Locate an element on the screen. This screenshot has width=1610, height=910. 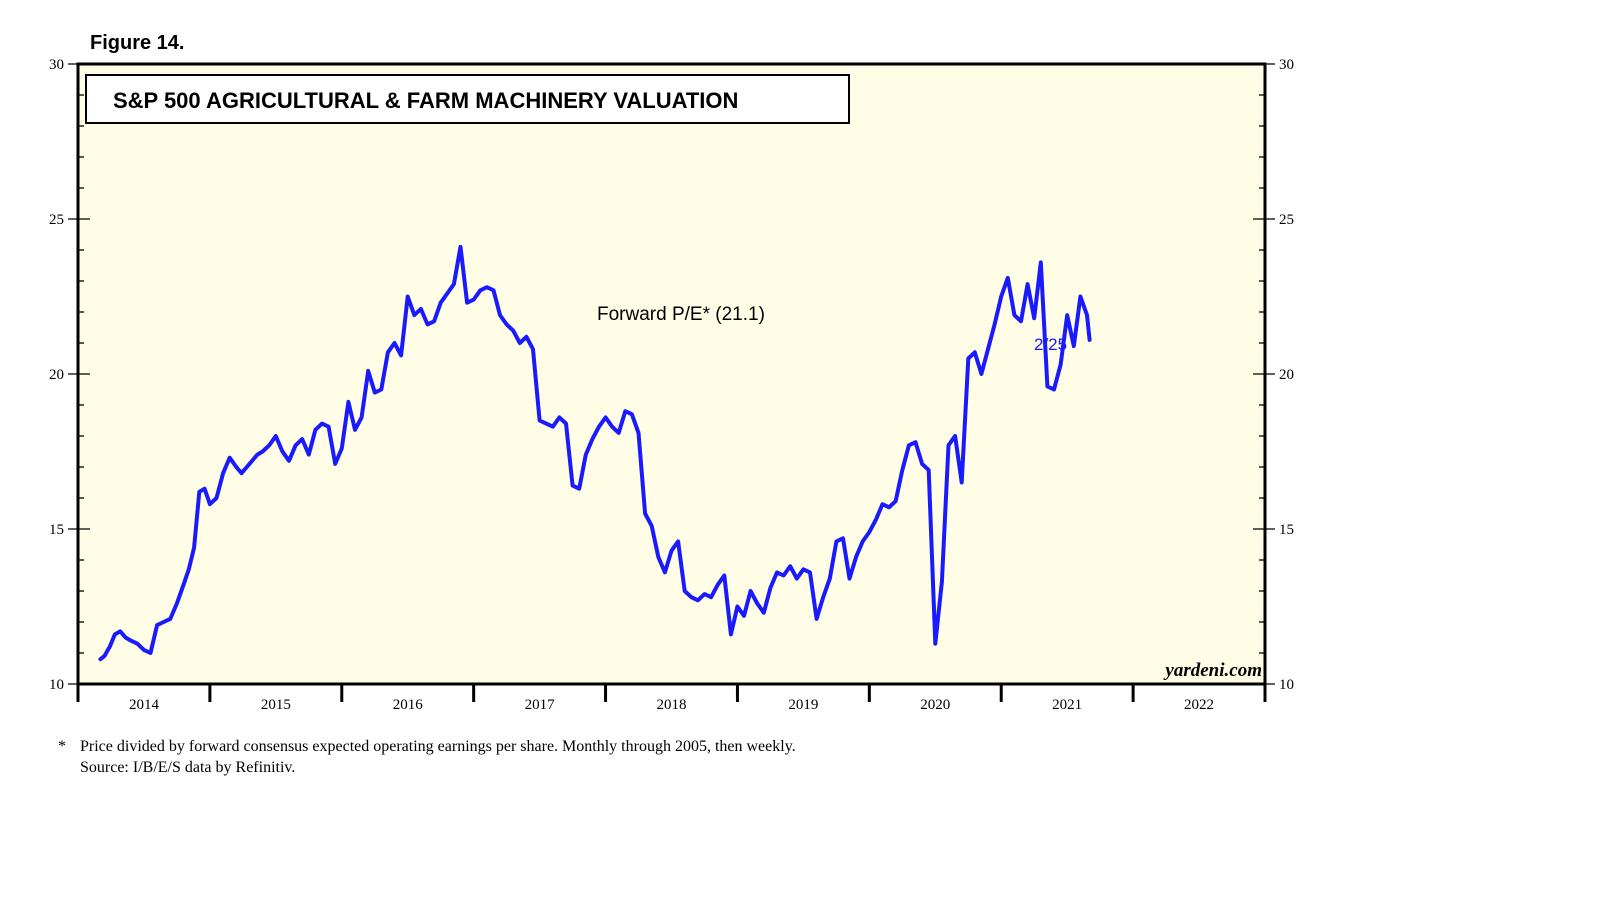
left-y-tick-label: 20 is located at coordinates (56, 375).